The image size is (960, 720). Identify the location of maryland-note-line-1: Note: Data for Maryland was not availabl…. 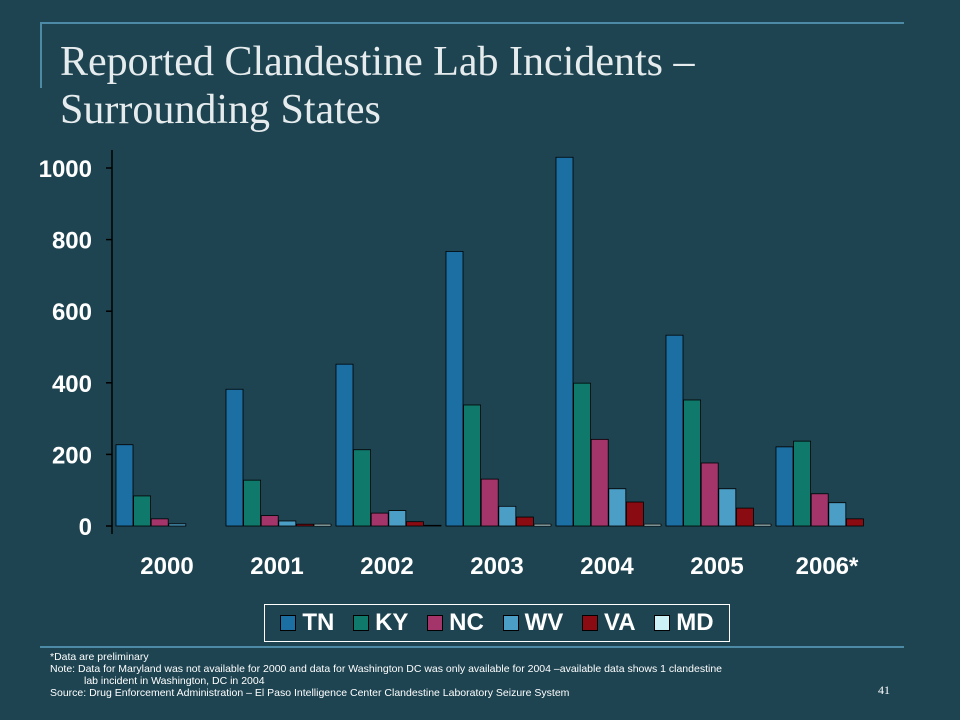
(386, 669).